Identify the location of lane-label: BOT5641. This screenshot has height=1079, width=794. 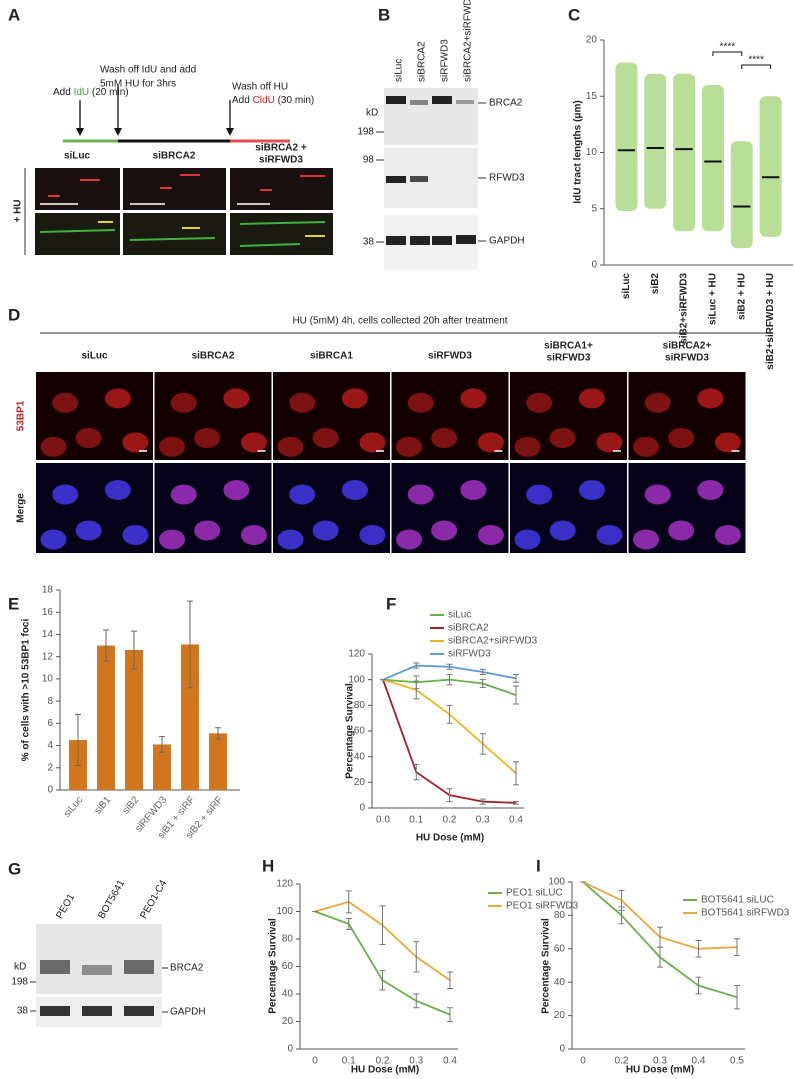
(111, 899).